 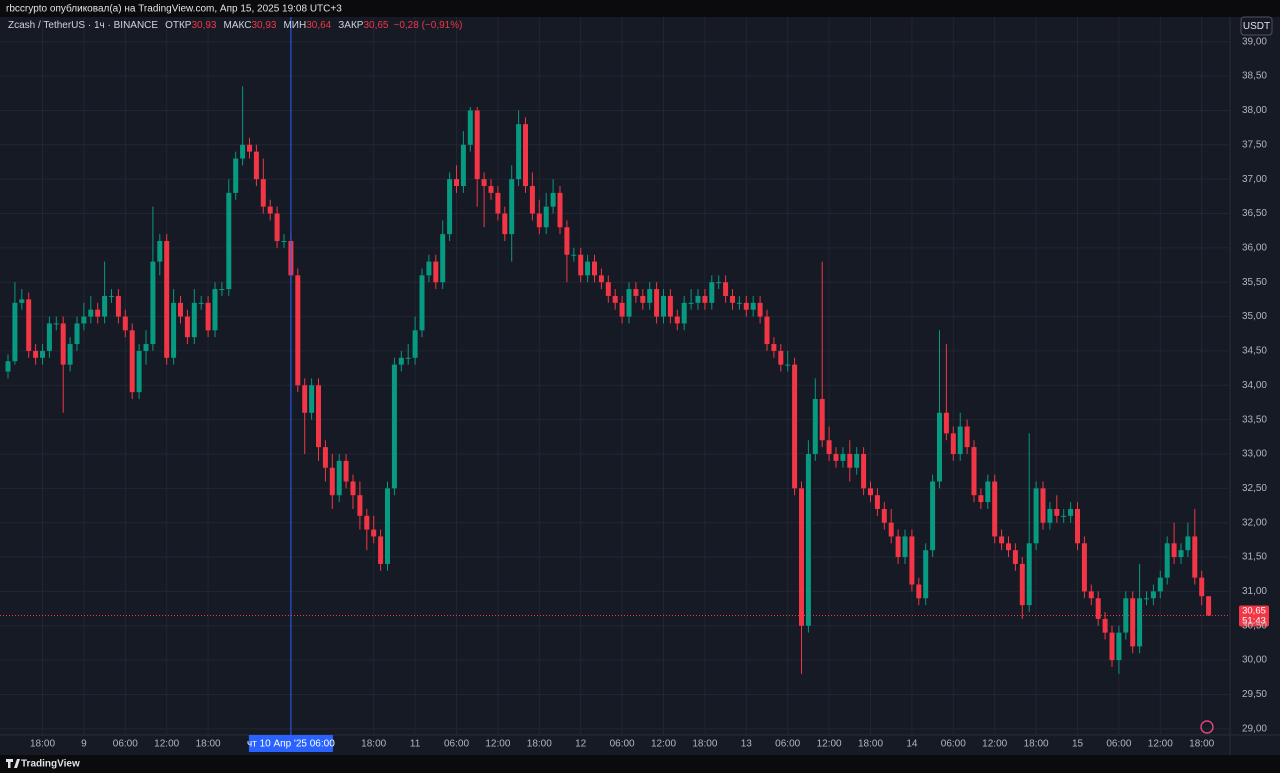 What do you see at coordinates (1254, 144) in the screenshot?
I see `y-tick-label: 37,50` at bounding box center [1254, 144].